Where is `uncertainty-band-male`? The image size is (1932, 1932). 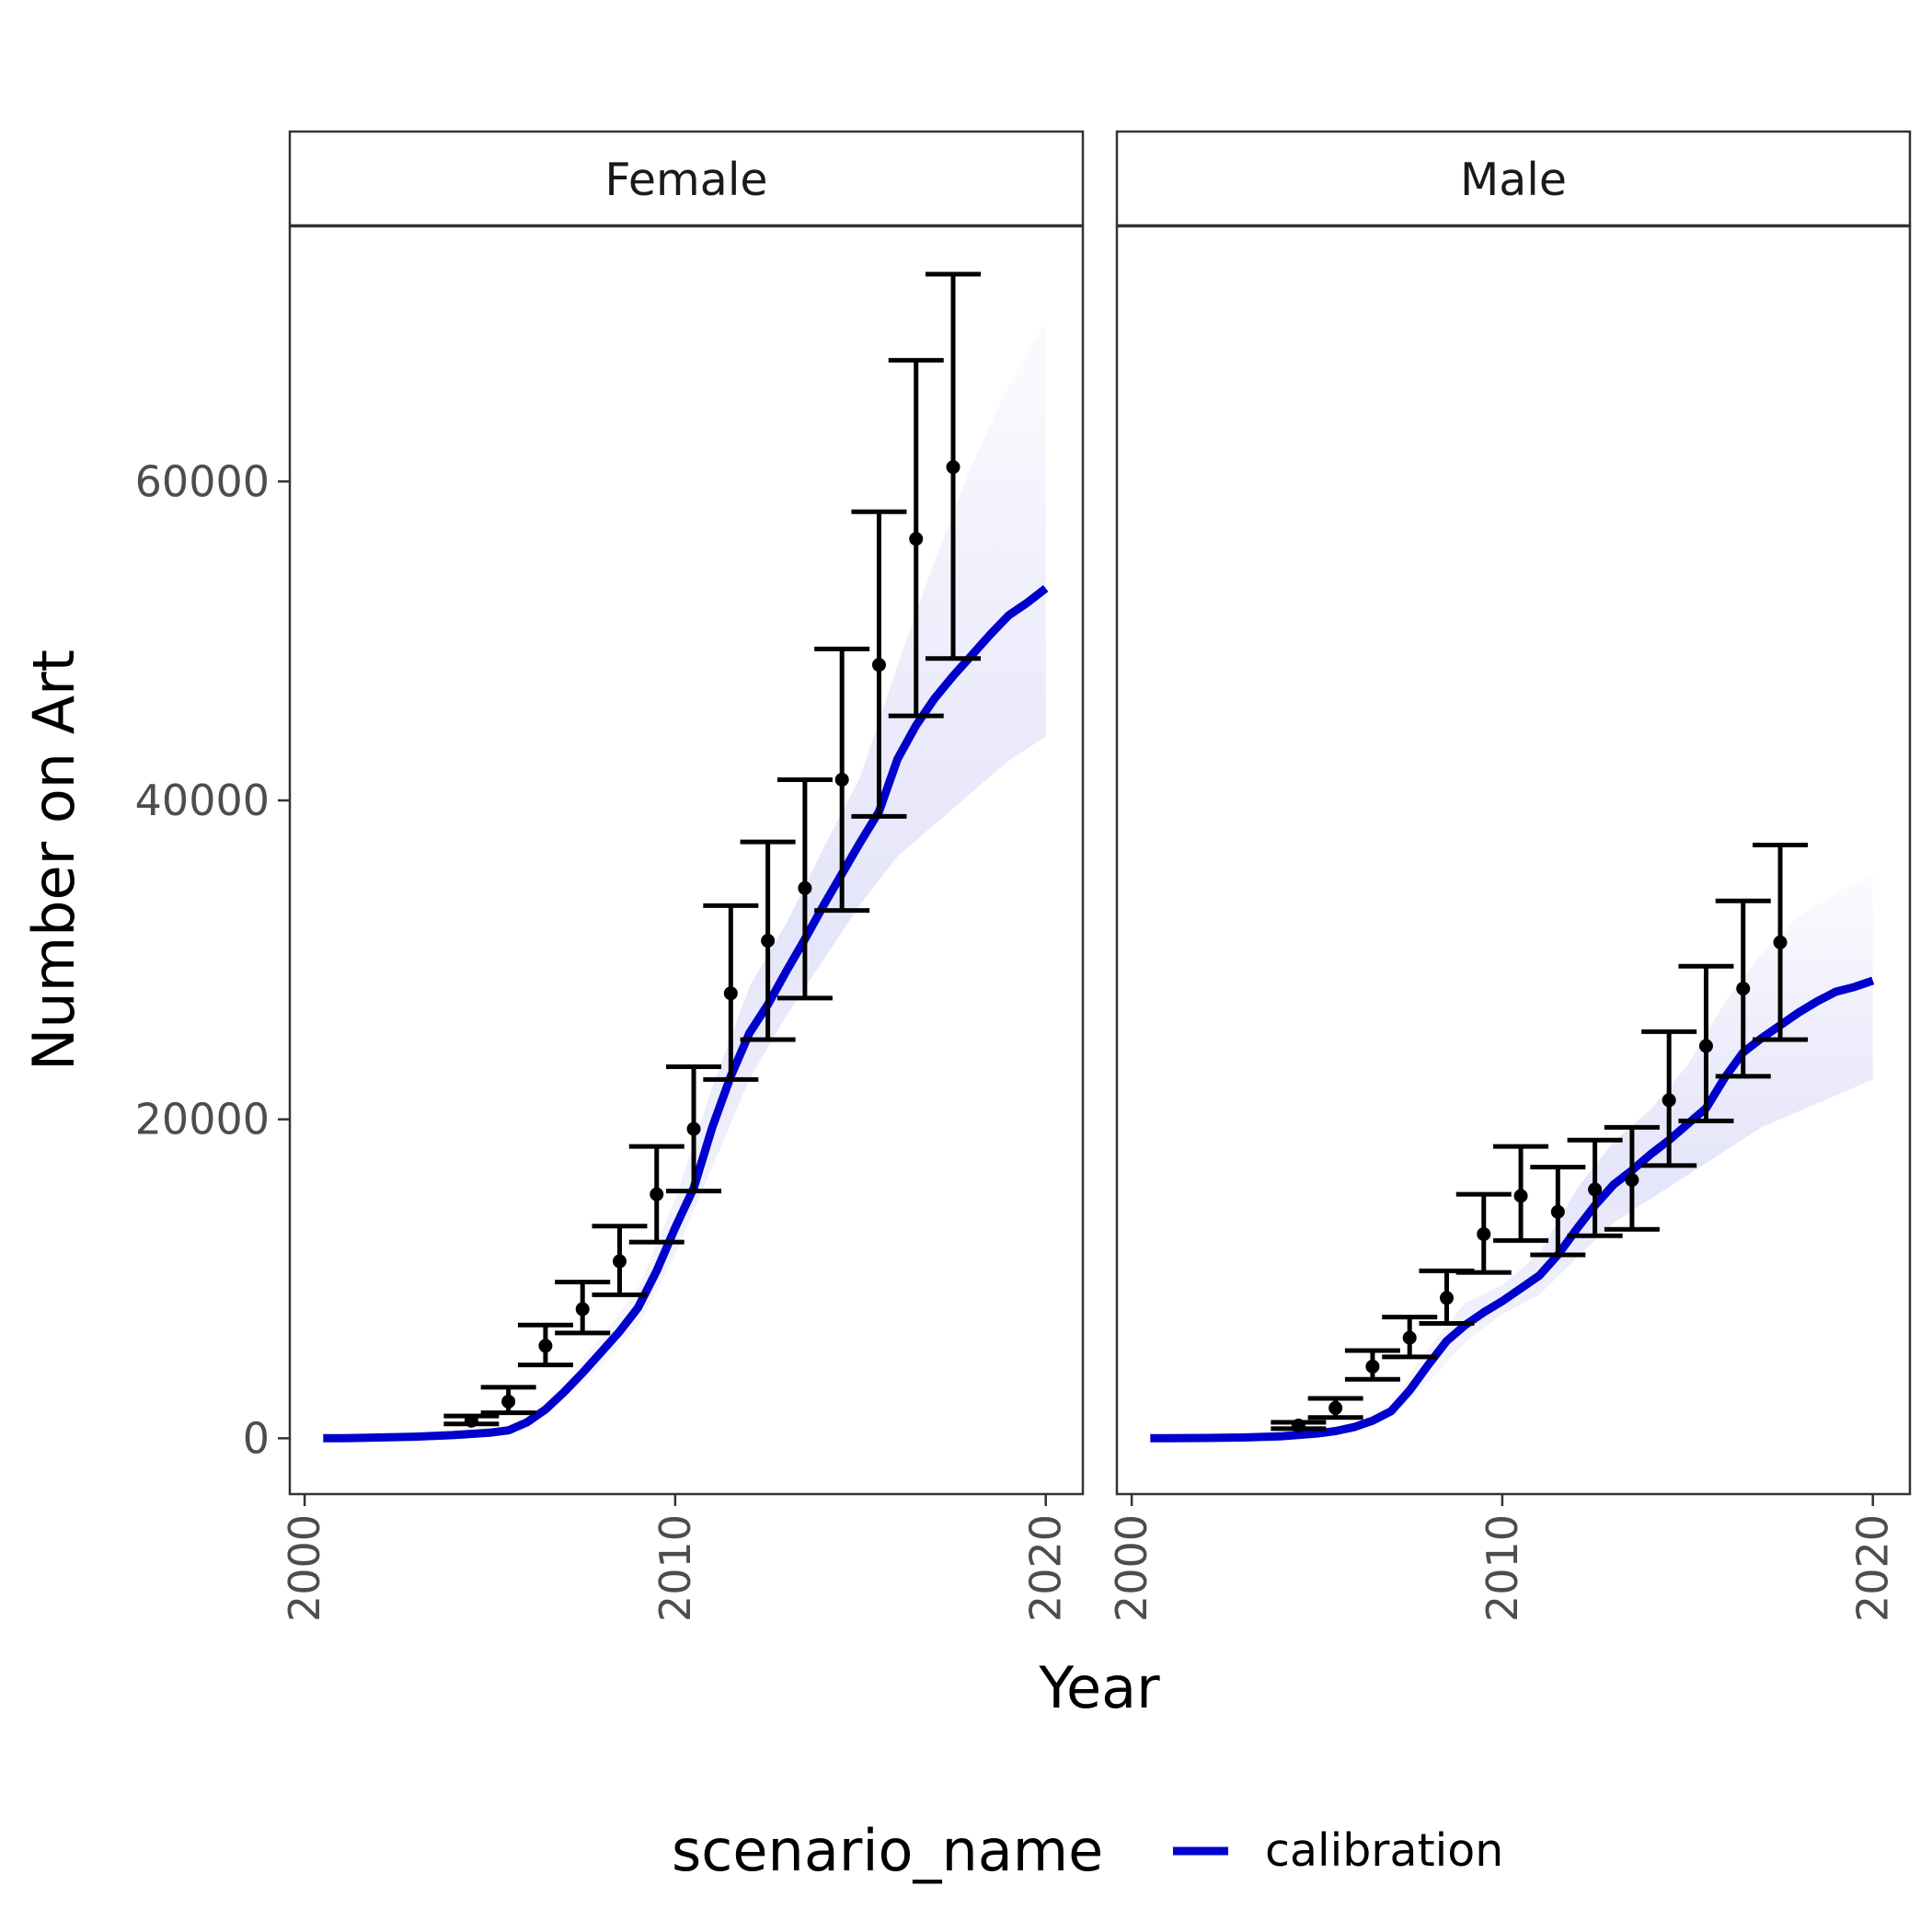
uncertainty-band-male is located at coordinates (1511, 1157).